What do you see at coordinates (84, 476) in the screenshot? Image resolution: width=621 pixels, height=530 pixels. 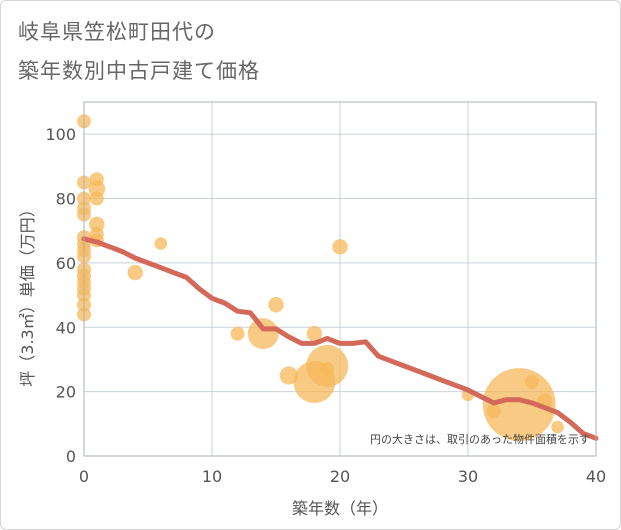 I see `x-tick-label-0: 0` at bounding box center [84, 476].